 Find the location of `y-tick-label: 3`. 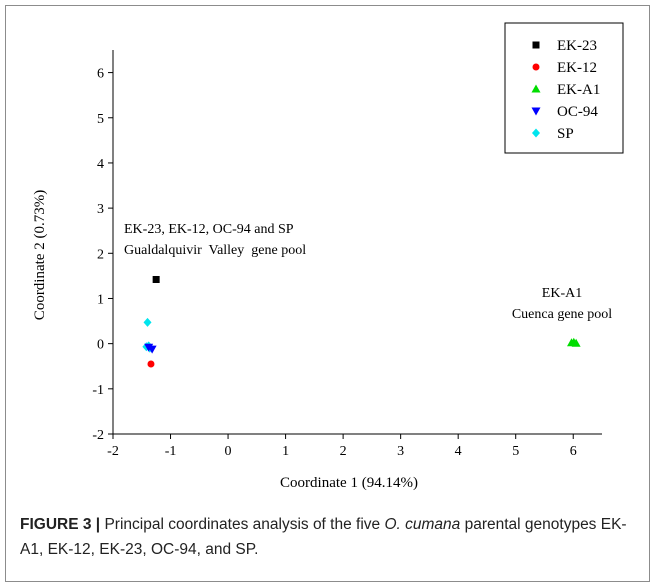

y-tick-label: 3 is located at coordinates (100, 209).